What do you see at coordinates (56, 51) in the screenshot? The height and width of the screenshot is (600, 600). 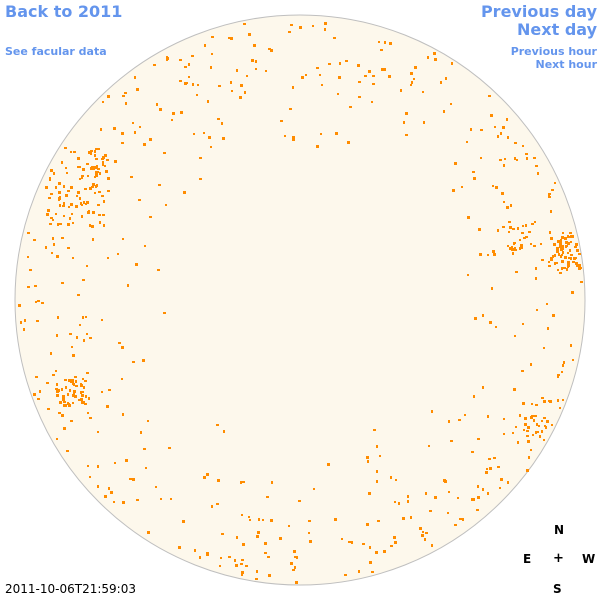 I see `see-facular-data-link: See facular data` at bounding box center [56, 51].